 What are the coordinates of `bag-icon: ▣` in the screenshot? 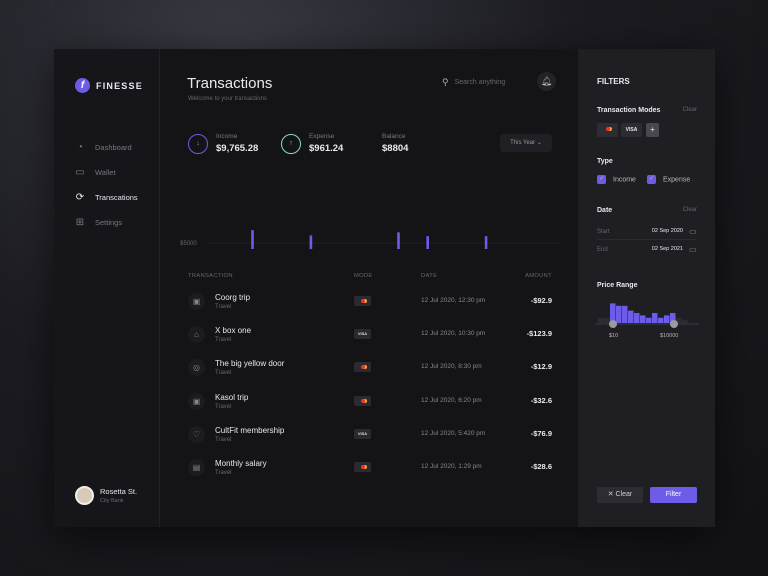 It's located at (196, 401).